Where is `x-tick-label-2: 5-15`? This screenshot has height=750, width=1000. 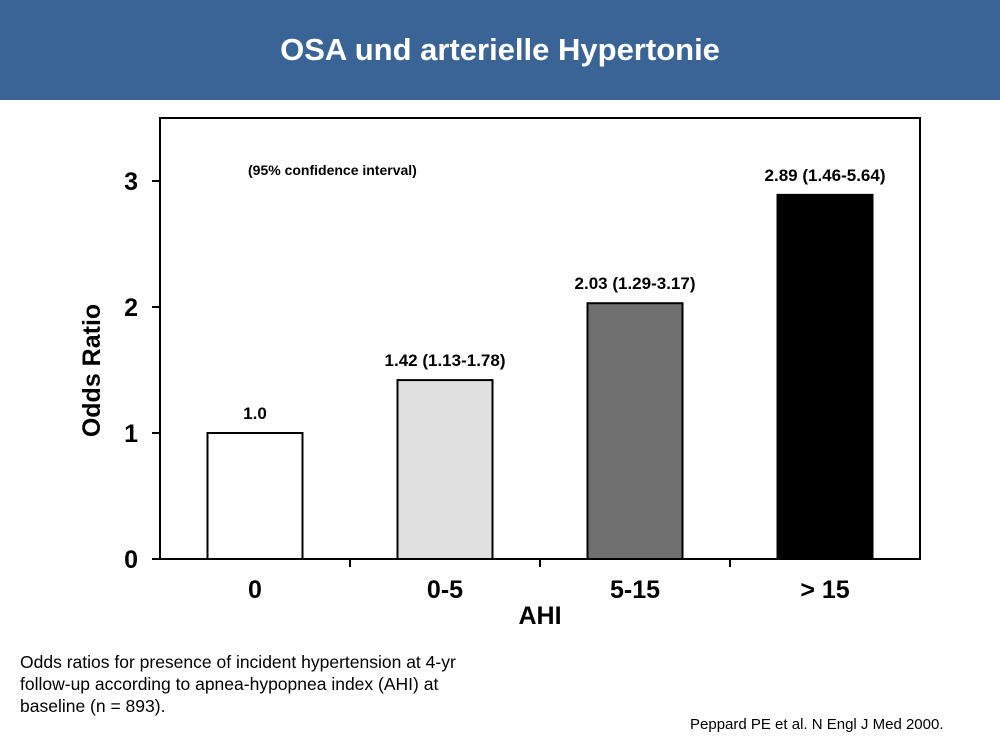 x-tick-label-2: 5-15 is located at coordinates (635, 590).